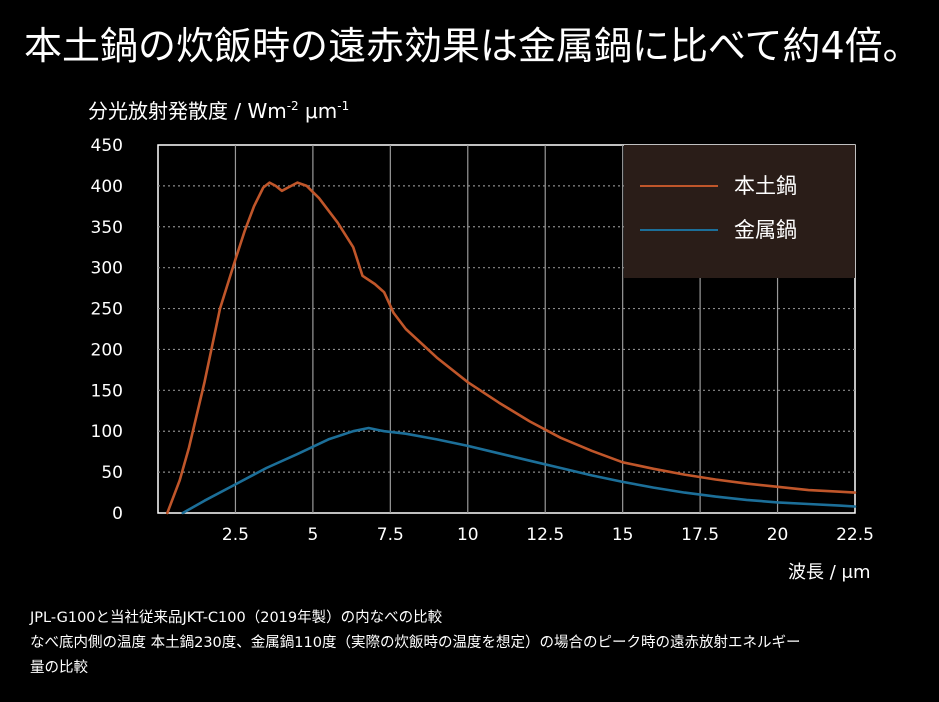  What do you see at coordinates (318, 111) in the screenshot?
I see `y-axis-unit-mid: μm` at bounding box center [318, 111].